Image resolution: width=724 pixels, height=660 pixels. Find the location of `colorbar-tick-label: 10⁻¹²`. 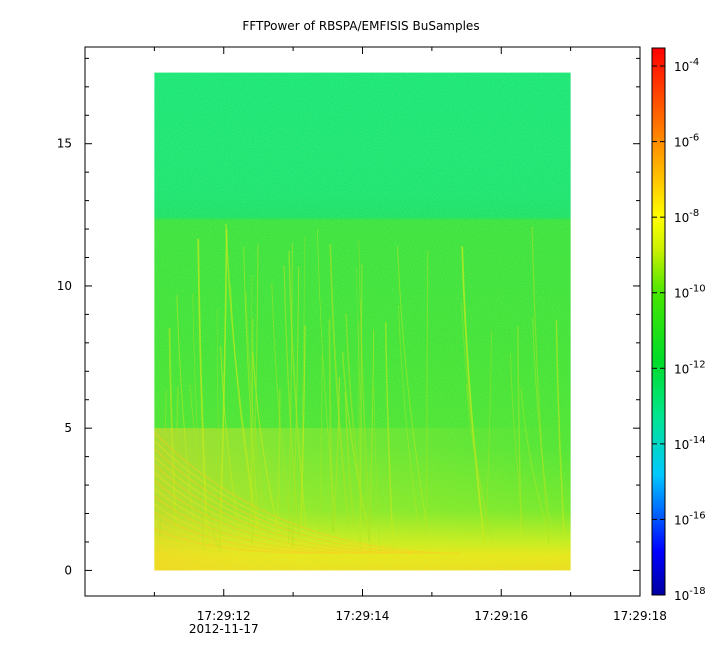

colorbar-tick-label: 10⁻¹² is located at coordinates (690, 367).